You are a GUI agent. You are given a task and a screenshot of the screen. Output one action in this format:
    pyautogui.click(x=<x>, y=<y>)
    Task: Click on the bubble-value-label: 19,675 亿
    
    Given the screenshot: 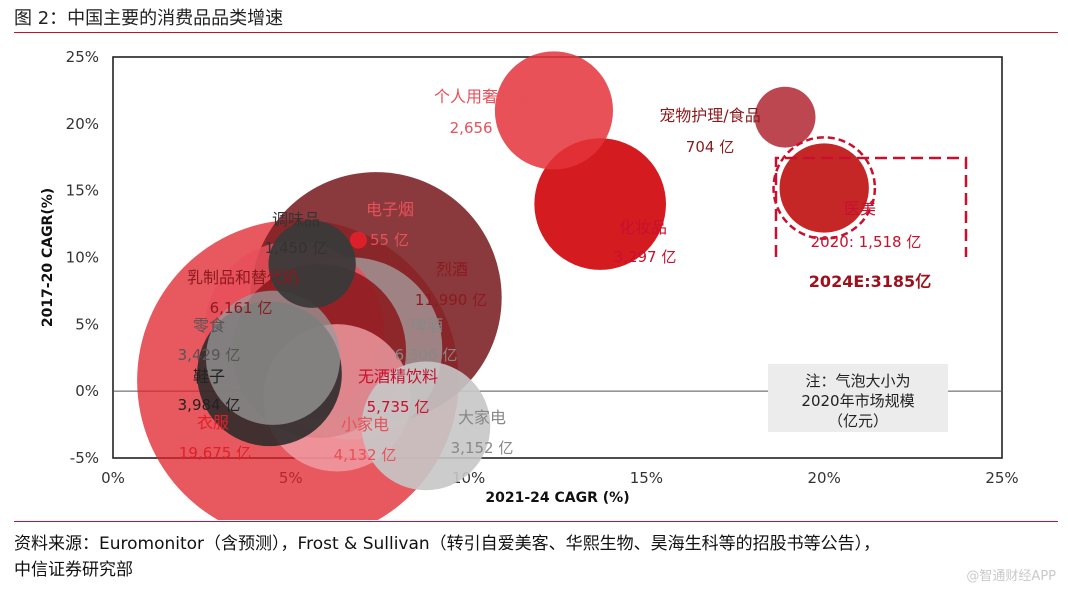 What is the action you would take?
    pyautogui.click(x=215, y=453)
    